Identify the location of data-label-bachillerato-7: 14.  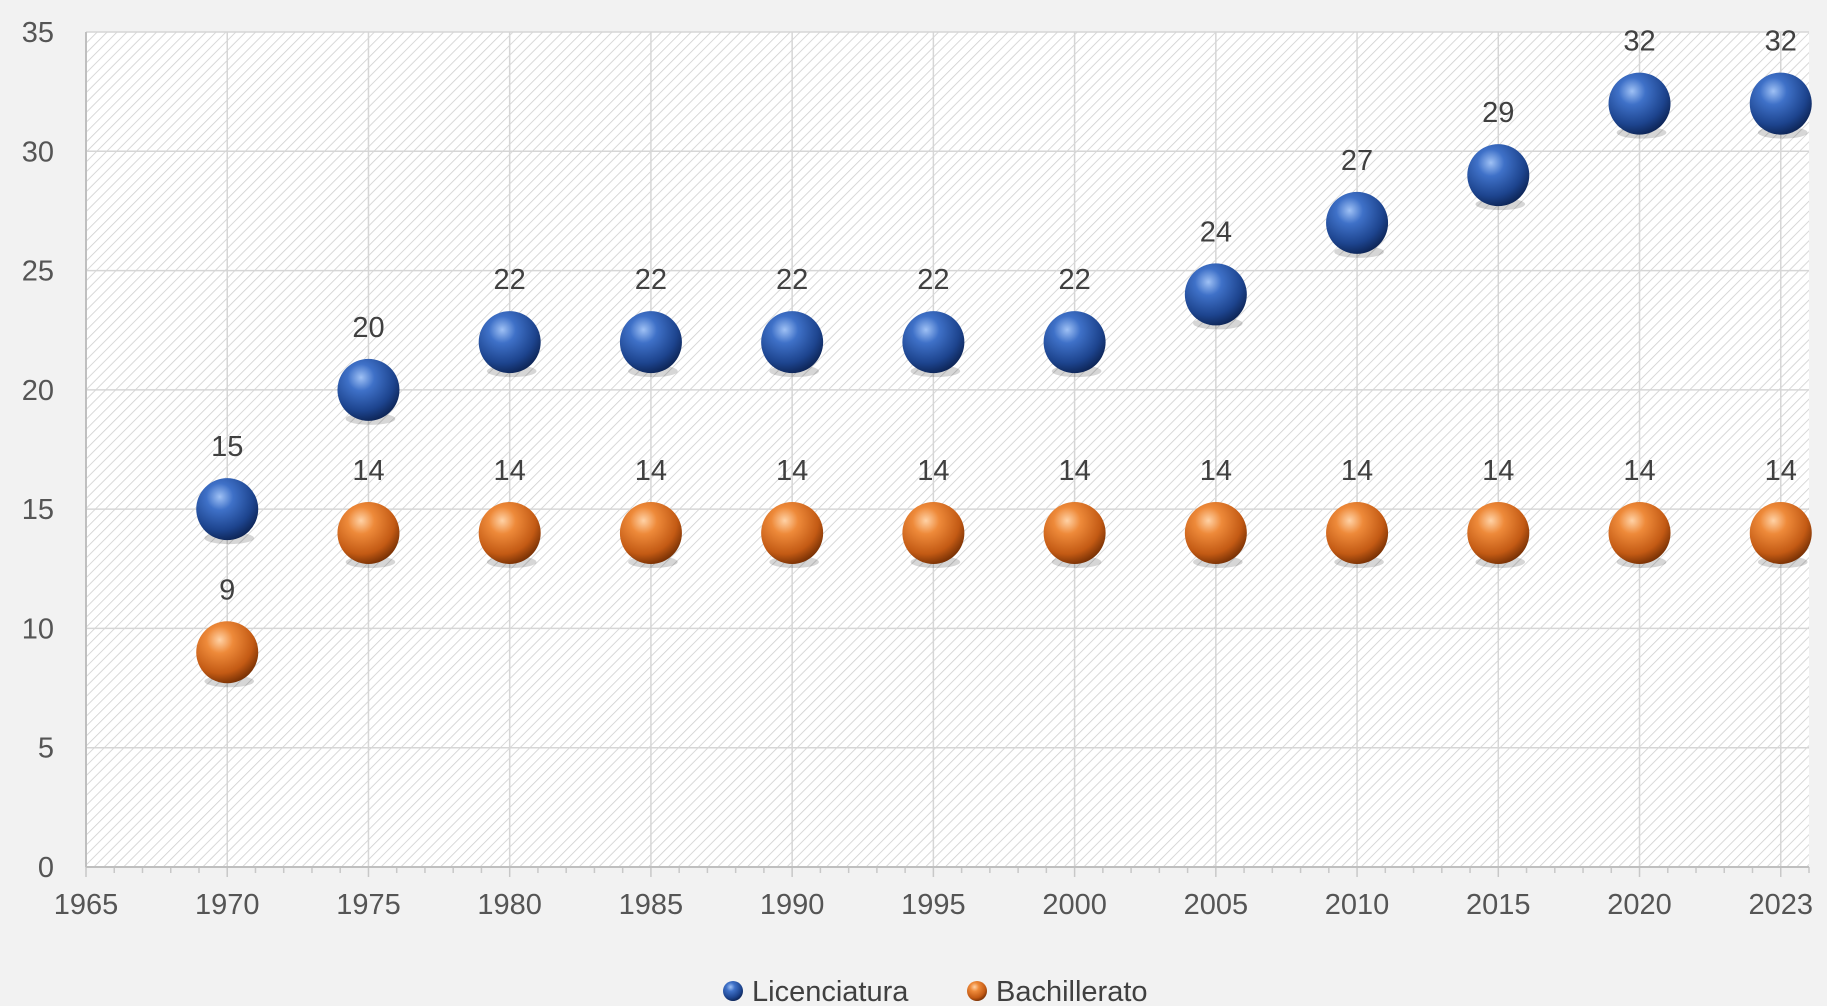
(1216, 471).